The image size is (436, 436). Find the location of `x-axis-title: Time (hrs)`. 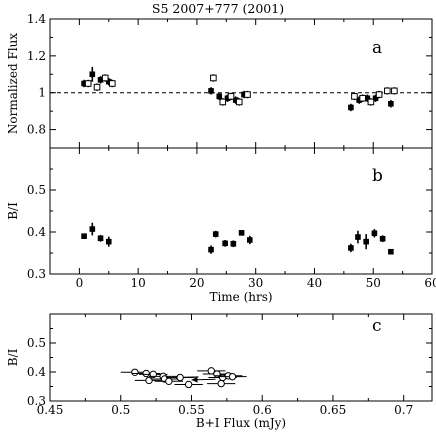

x-axis-title: Time (hrs) is located at coordinates (240, 297).